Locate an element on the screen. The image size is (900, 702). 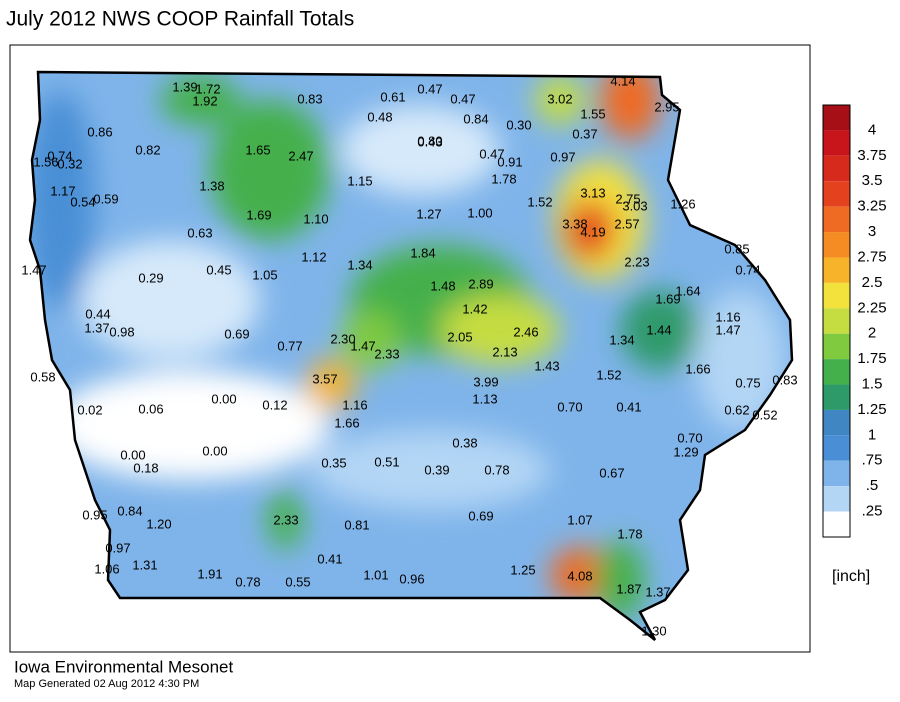
station-value: 1.43 is located at coordinates (546, 365).